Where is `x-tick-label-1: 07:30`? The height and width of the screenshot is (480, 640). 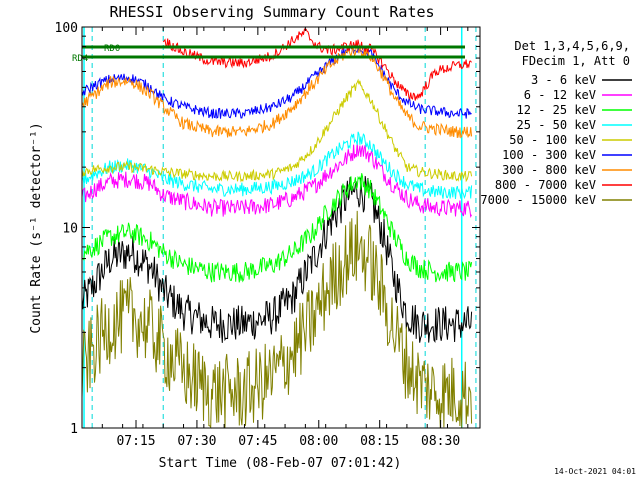
x-tick-label-1: 07:30 is located at coordinates (196, 441).